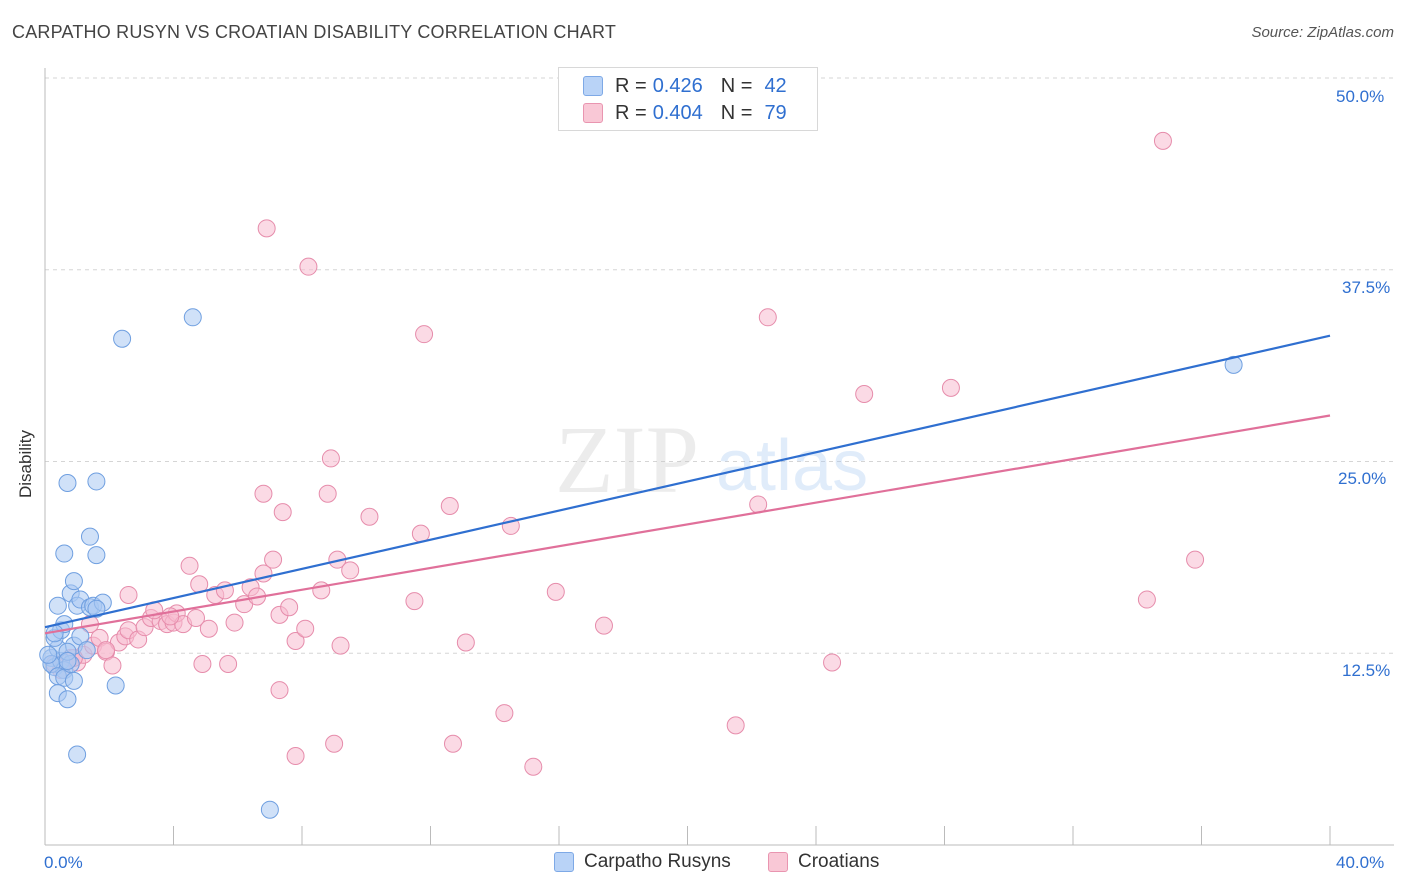  I want to click on series-legend: Carpatho Rusyns Croatians, so click(703, 864).